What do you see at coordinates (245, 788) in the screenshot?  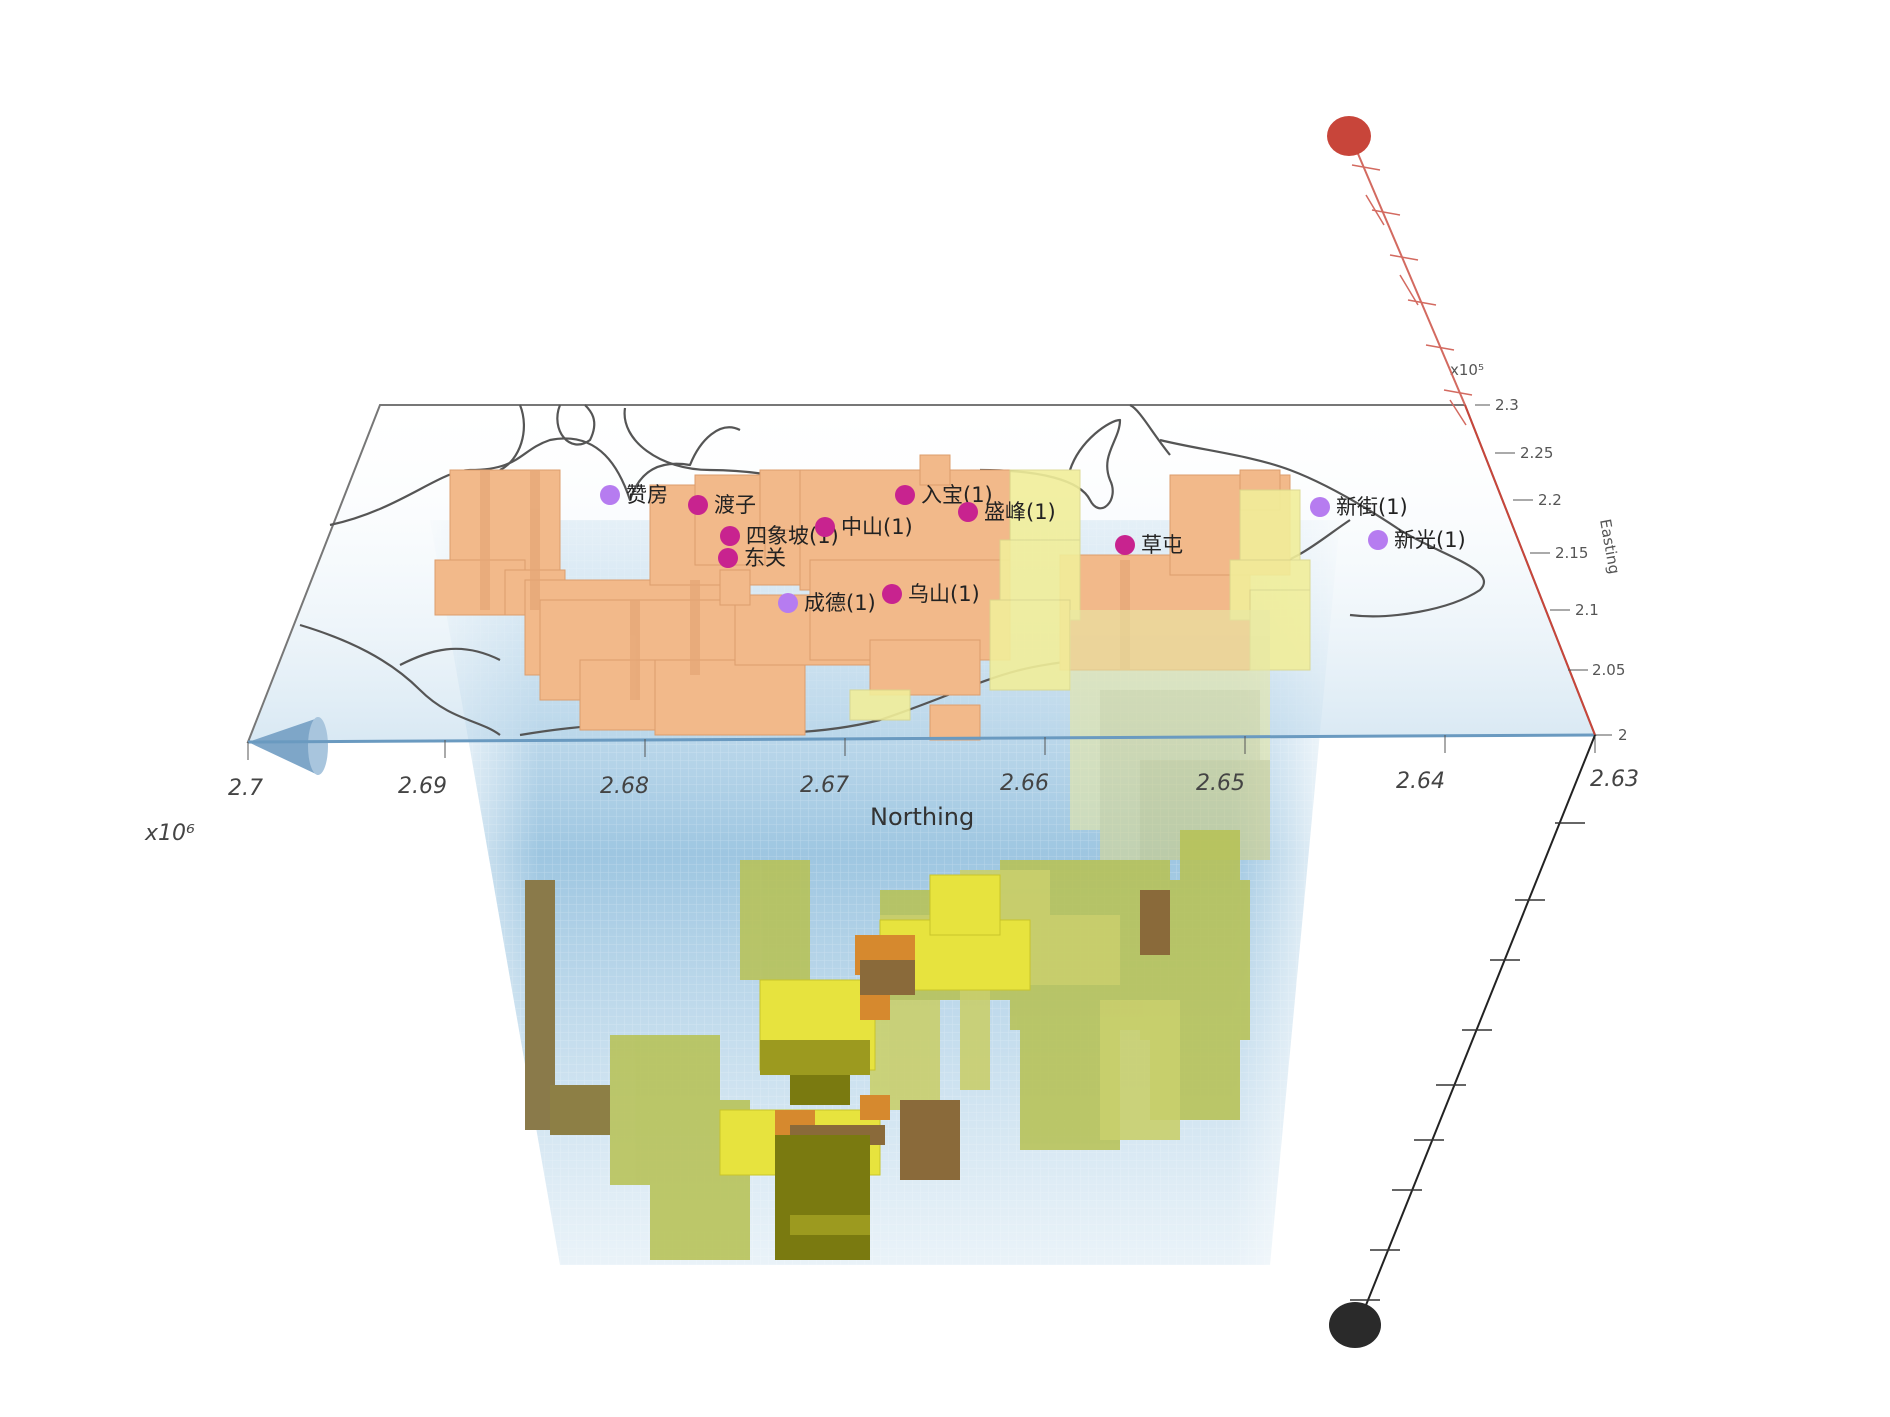 I see `northing-tick-label: 2.7` at bounding box center [245, 788].